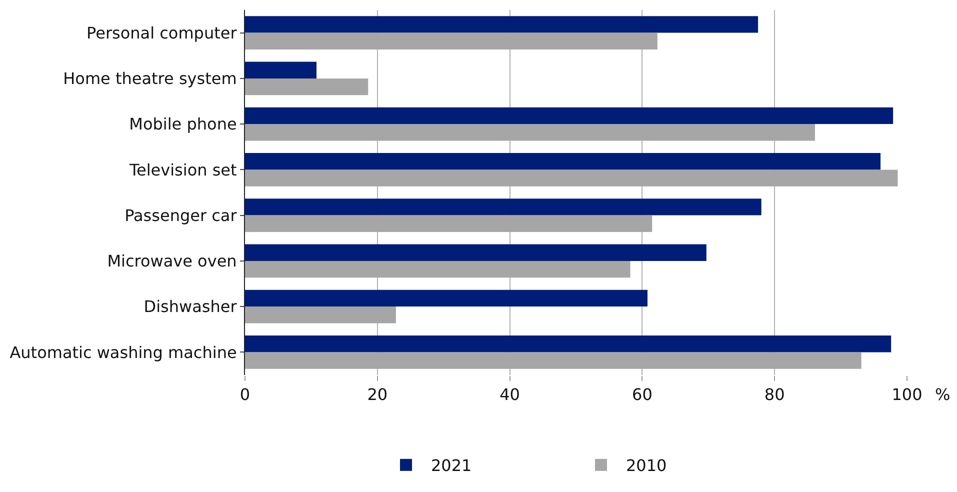  What do you see at coordinates (907, 394) in the screenshot?
I see `x-tick-label: 100` at bounding box center [907, 394].